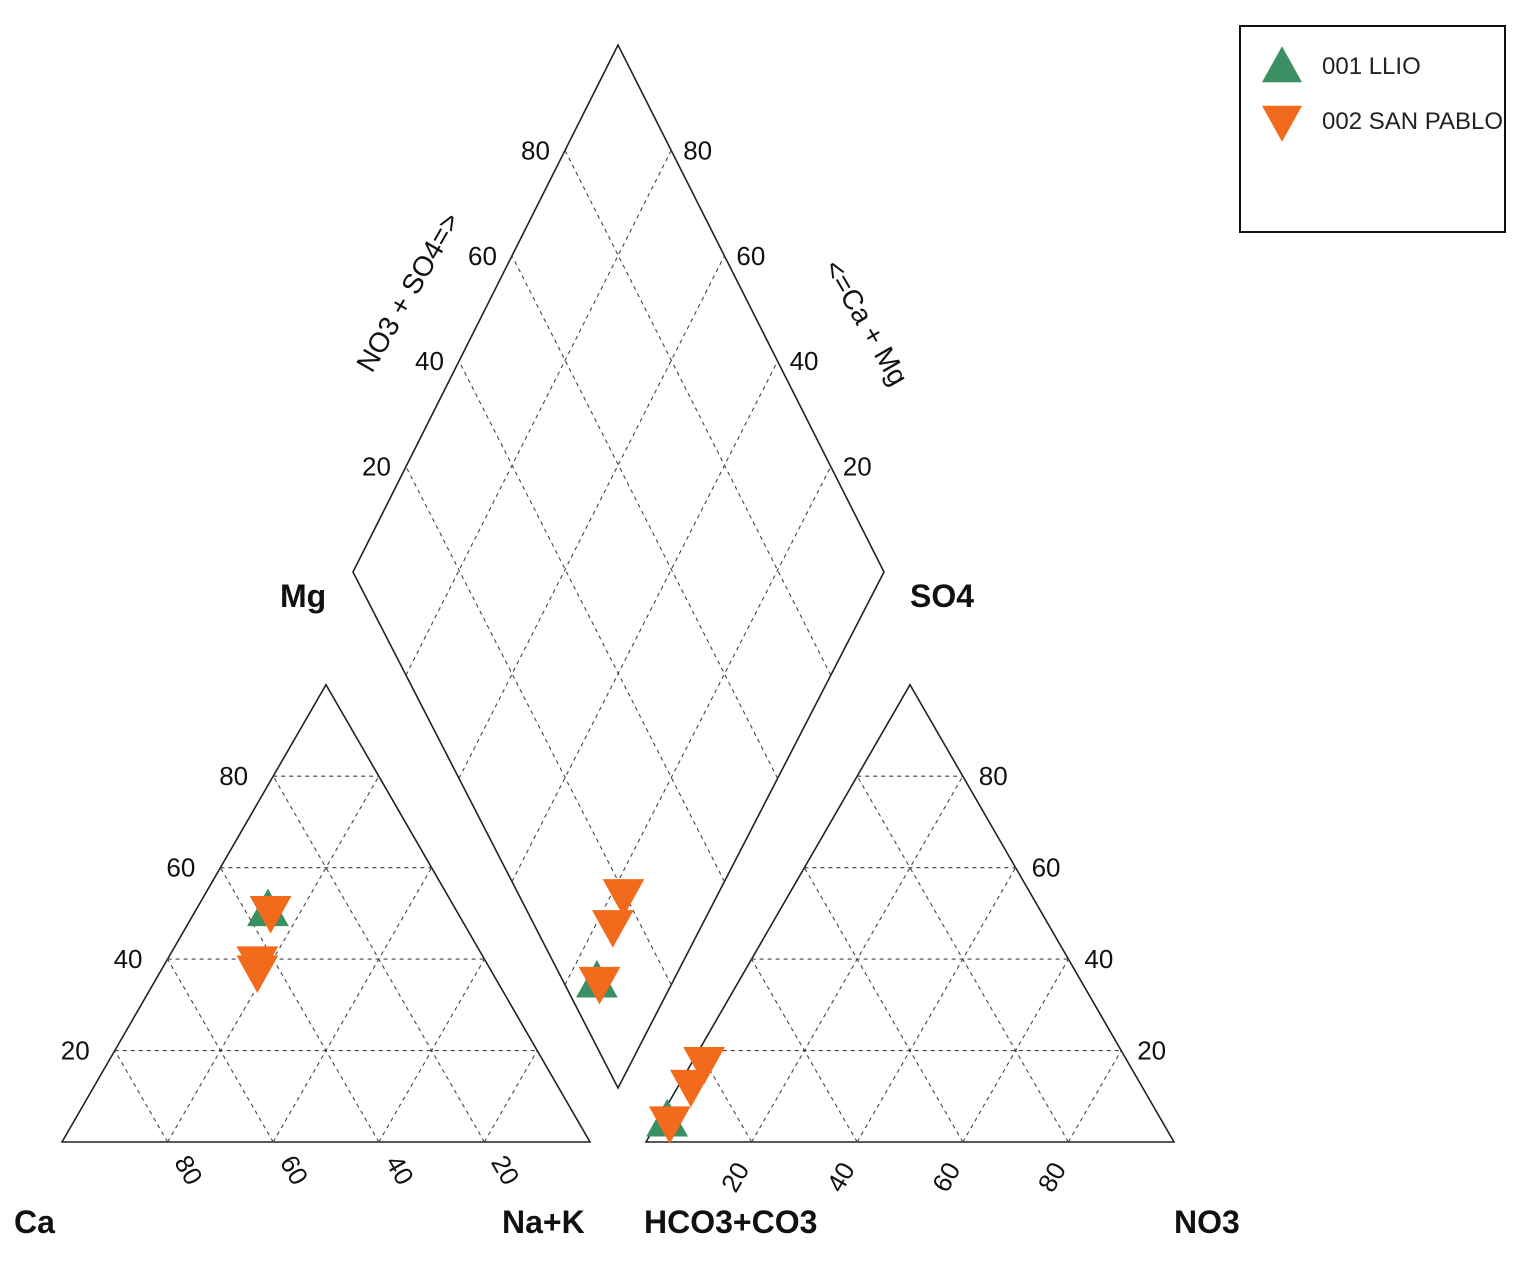 This screenshot has height=1264, width=1535. I want to click on cation-bottom-tick: 80, so click(188, 1170).